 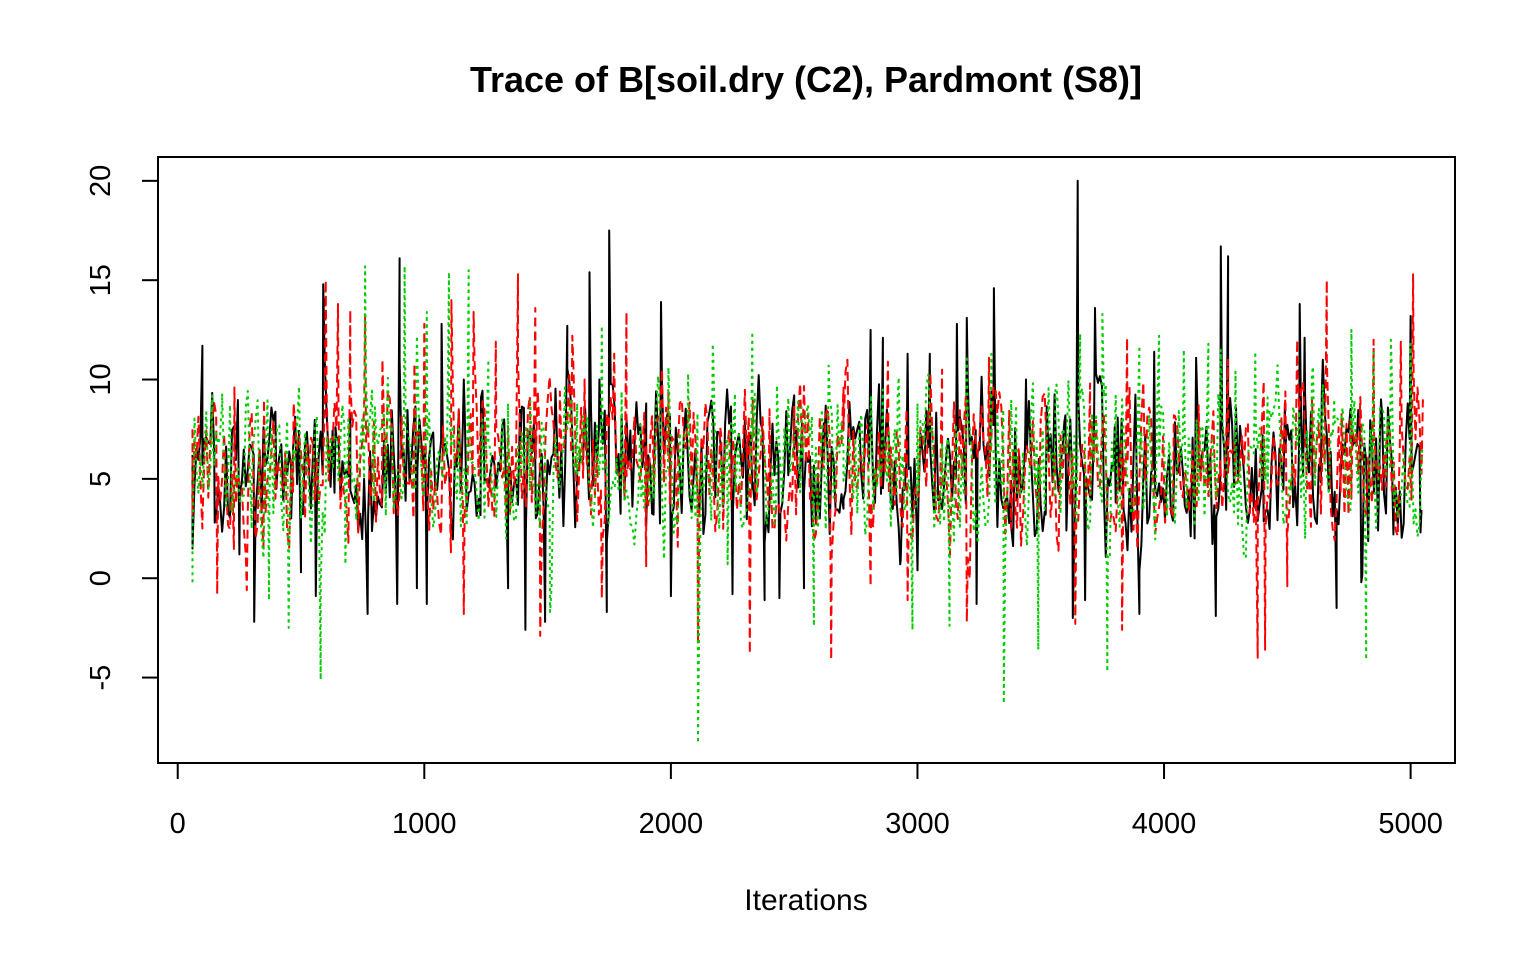 What do you see at coordinates (671, 824) in the screenshot?
I see `x-tick-label: 2000` at bounding box center [671, 824].